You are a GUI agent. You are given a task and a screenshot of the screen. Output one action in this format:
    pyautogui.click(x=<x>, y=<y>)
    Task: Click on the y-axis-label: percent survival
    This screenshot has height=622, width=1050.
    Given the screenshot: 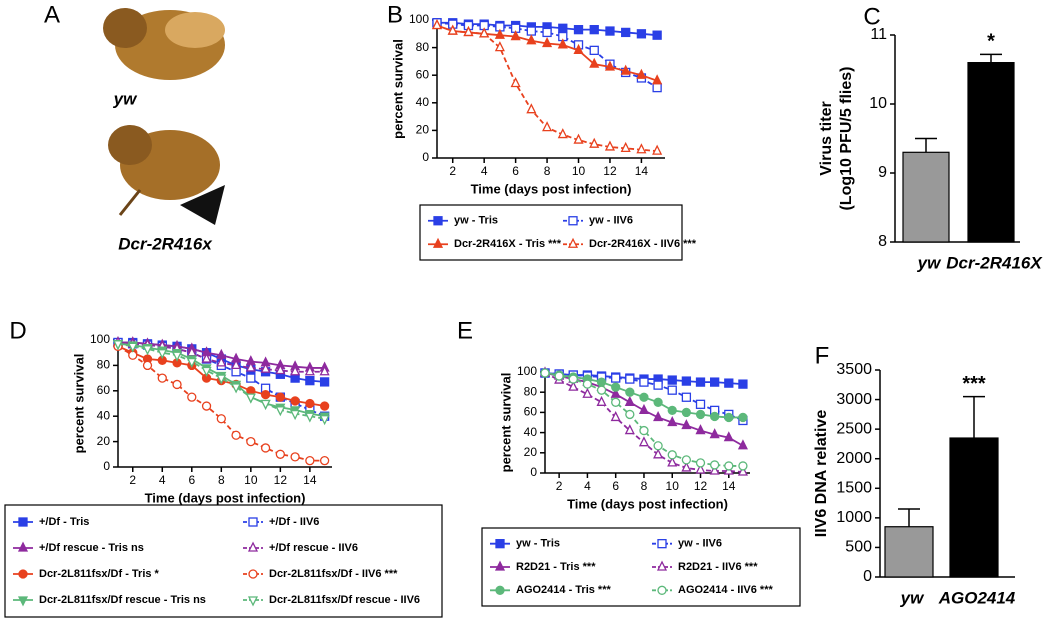 What is the action you would take?
    pyautogui.click(x=505, y=423)
    